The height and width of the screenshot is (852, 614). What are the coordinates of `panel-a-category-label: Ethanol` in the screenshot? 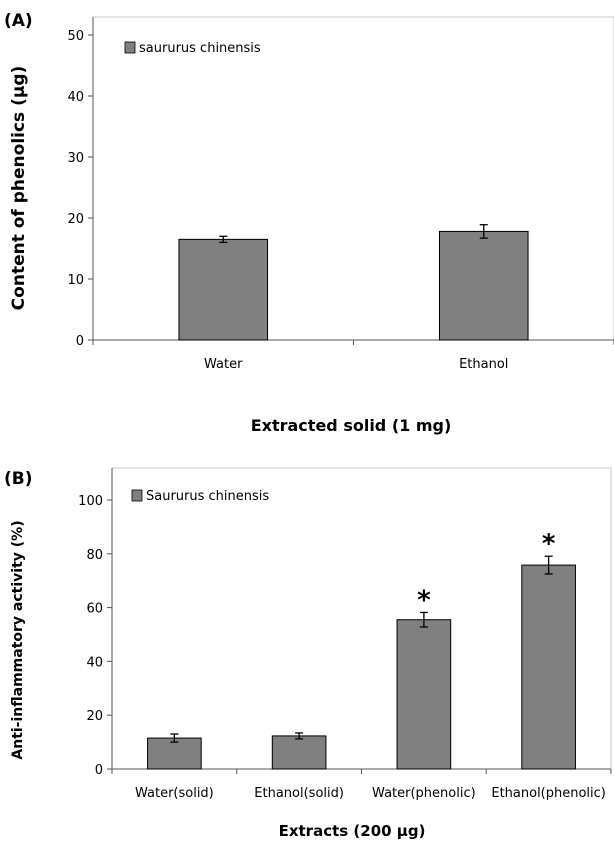 It's located at (483, 364).